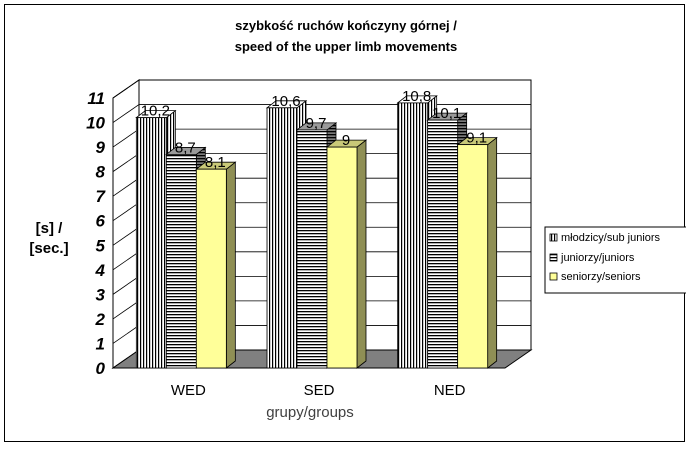 The height and width of the screenshot is (449, 691). I want to click on y-tick-label: 3, so click(101, 294).